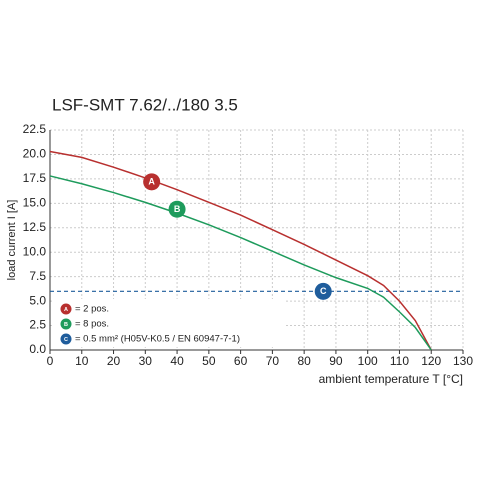 The height and width of the screenshot is (485, 480). Describe the element at coordinates (391, 379) in the screenshot. I see `x-axis-label: ambient temperature T [°C]` at that location.